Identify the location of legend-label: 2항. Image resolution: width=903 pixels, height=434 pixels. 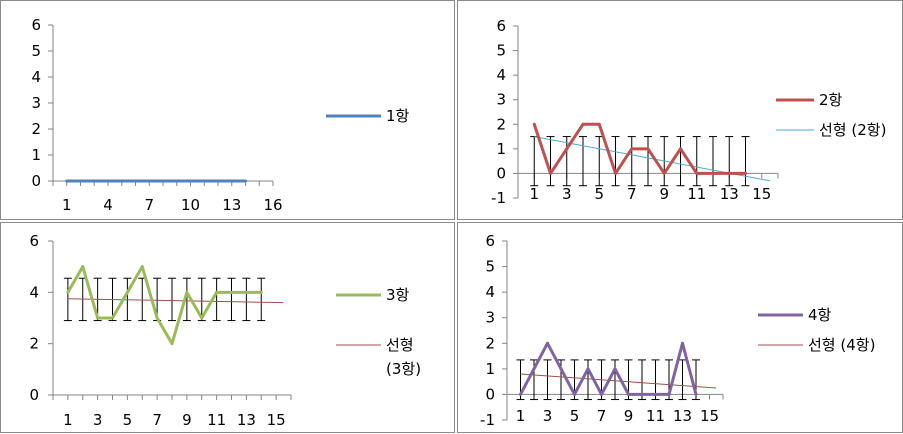
(831, 100).